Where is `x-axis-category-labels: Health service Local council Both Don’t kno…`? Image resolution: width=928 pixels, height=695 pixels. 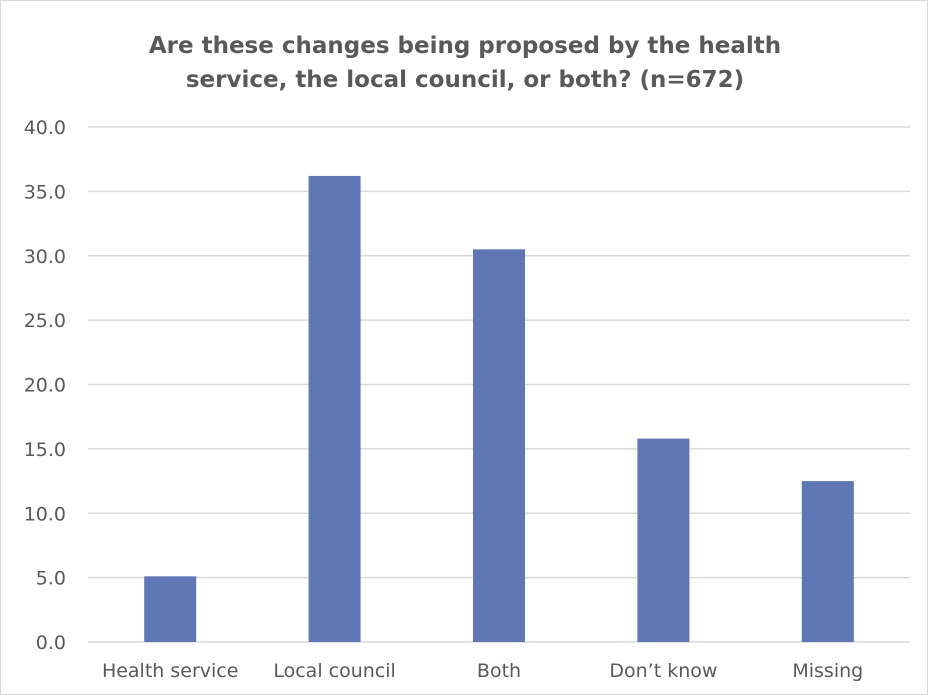
x-axis-category-labels: Health service Local council Both Don’t kno… is located at coordinates (482, 671).